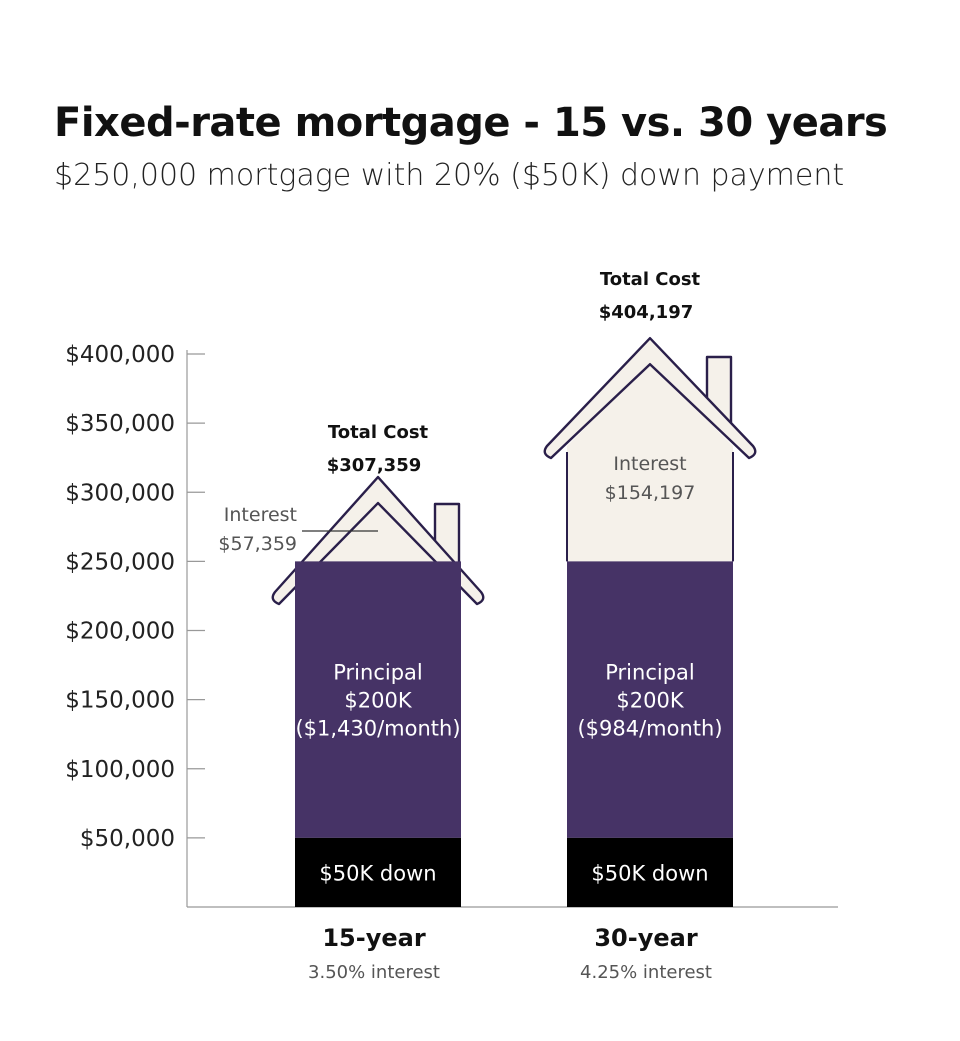 The height and width of the screenshot is (1041, 960). I want to click on category-subtitle: 3.50% interest, so click(374, 972).